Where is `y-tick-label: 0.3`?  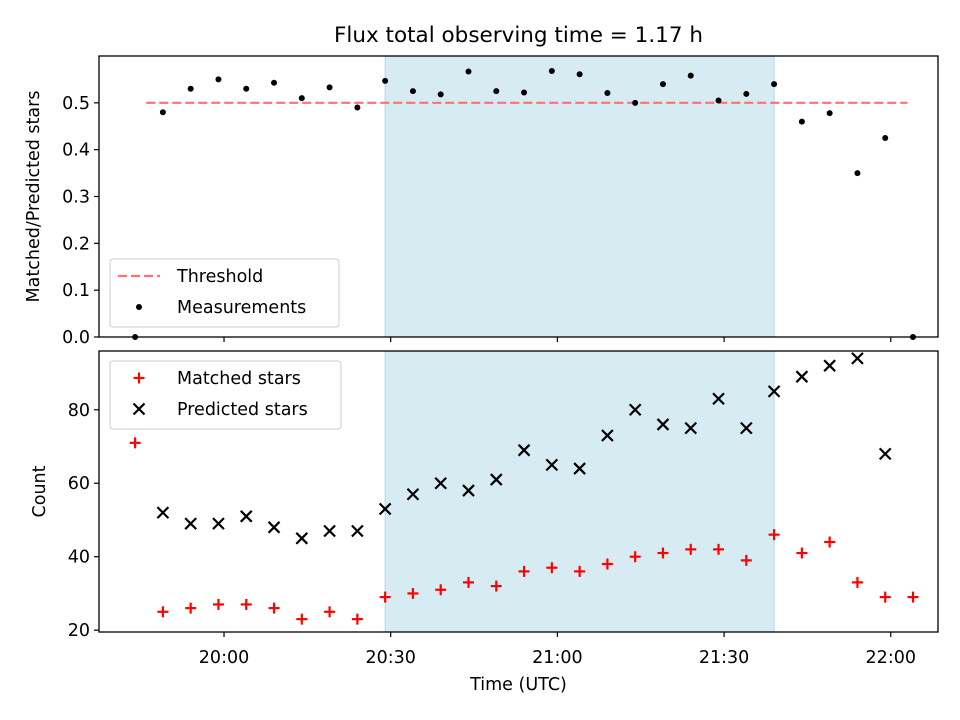
y-tick-label: 0.3 is located at coordinates (76, 198).